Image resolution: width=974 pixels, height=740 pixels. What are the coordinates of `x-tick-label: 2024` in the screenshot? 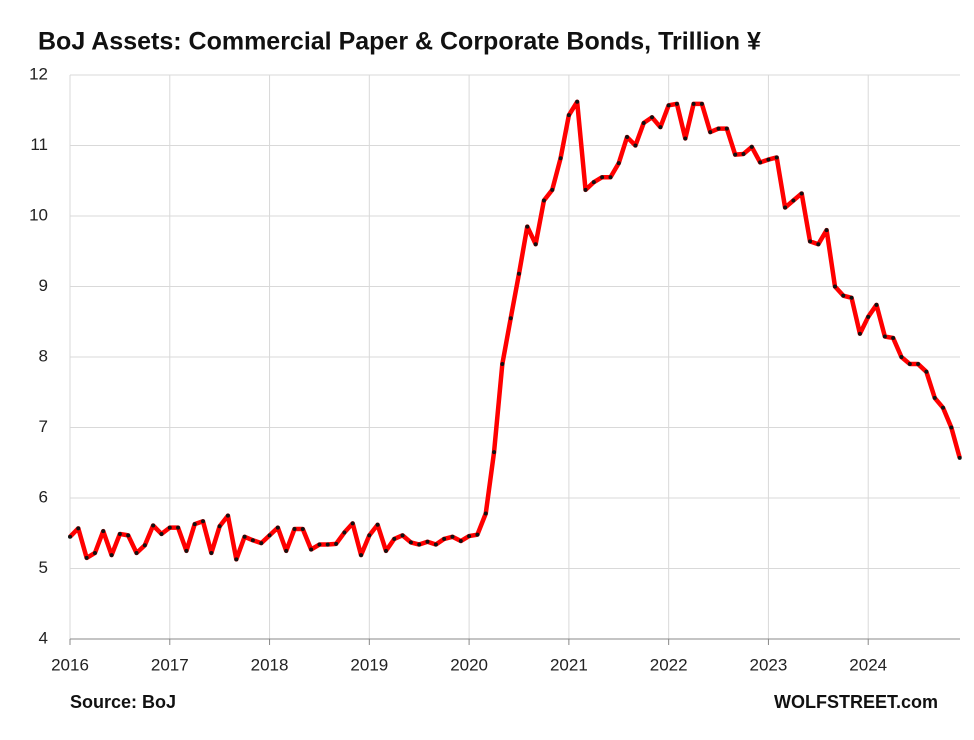 It's located at (868, 664).